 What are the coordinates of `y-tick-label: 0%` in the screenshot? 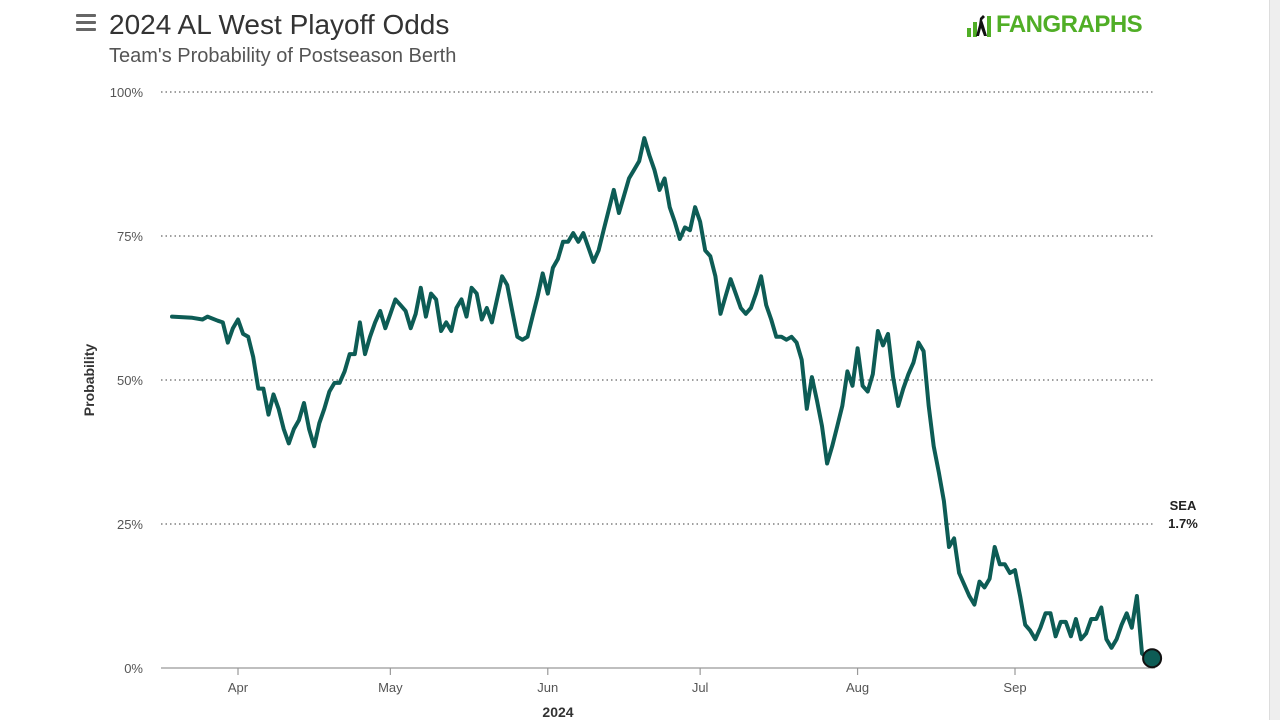 It's located at (133, 668).